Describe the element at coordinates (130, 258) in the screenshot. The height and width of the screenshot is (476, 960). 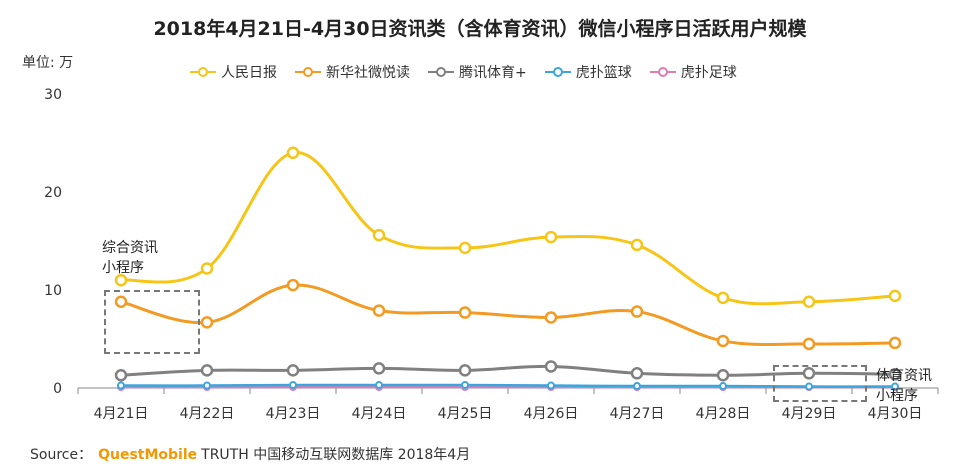
I see `annotation-general-news: 综合资讯 小程序` at that location.